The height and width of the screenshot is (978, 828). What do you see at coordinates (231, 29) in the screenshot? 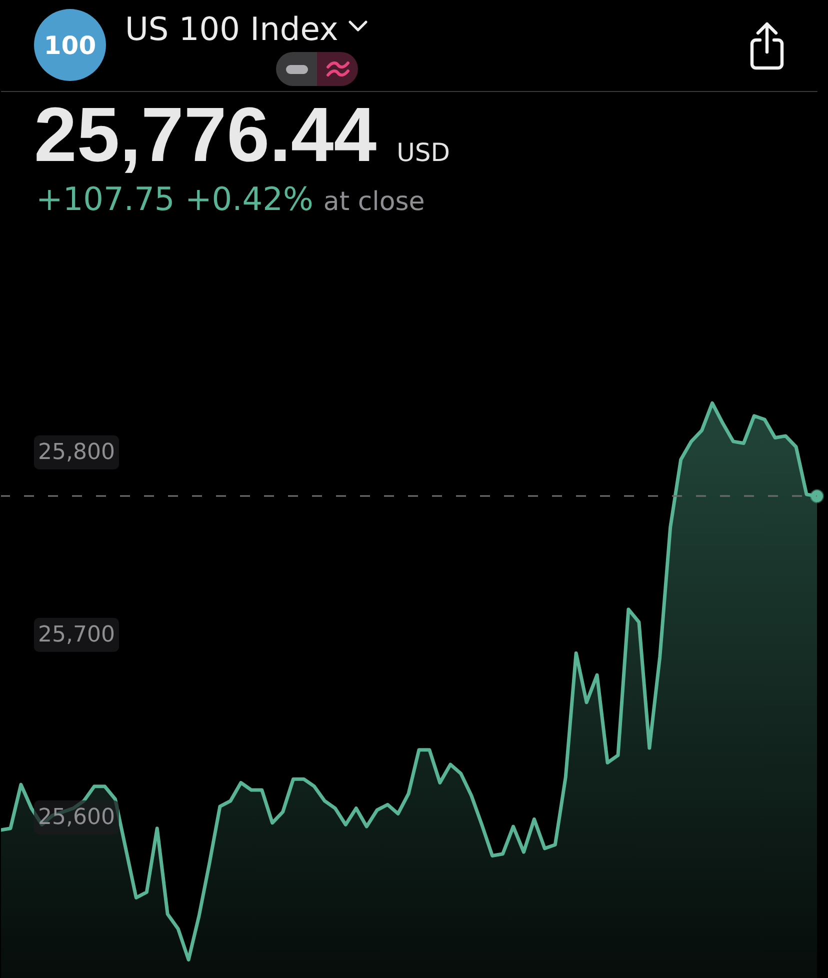
I see `chart-title: US 100 Index` at bounding box center [231, 29].